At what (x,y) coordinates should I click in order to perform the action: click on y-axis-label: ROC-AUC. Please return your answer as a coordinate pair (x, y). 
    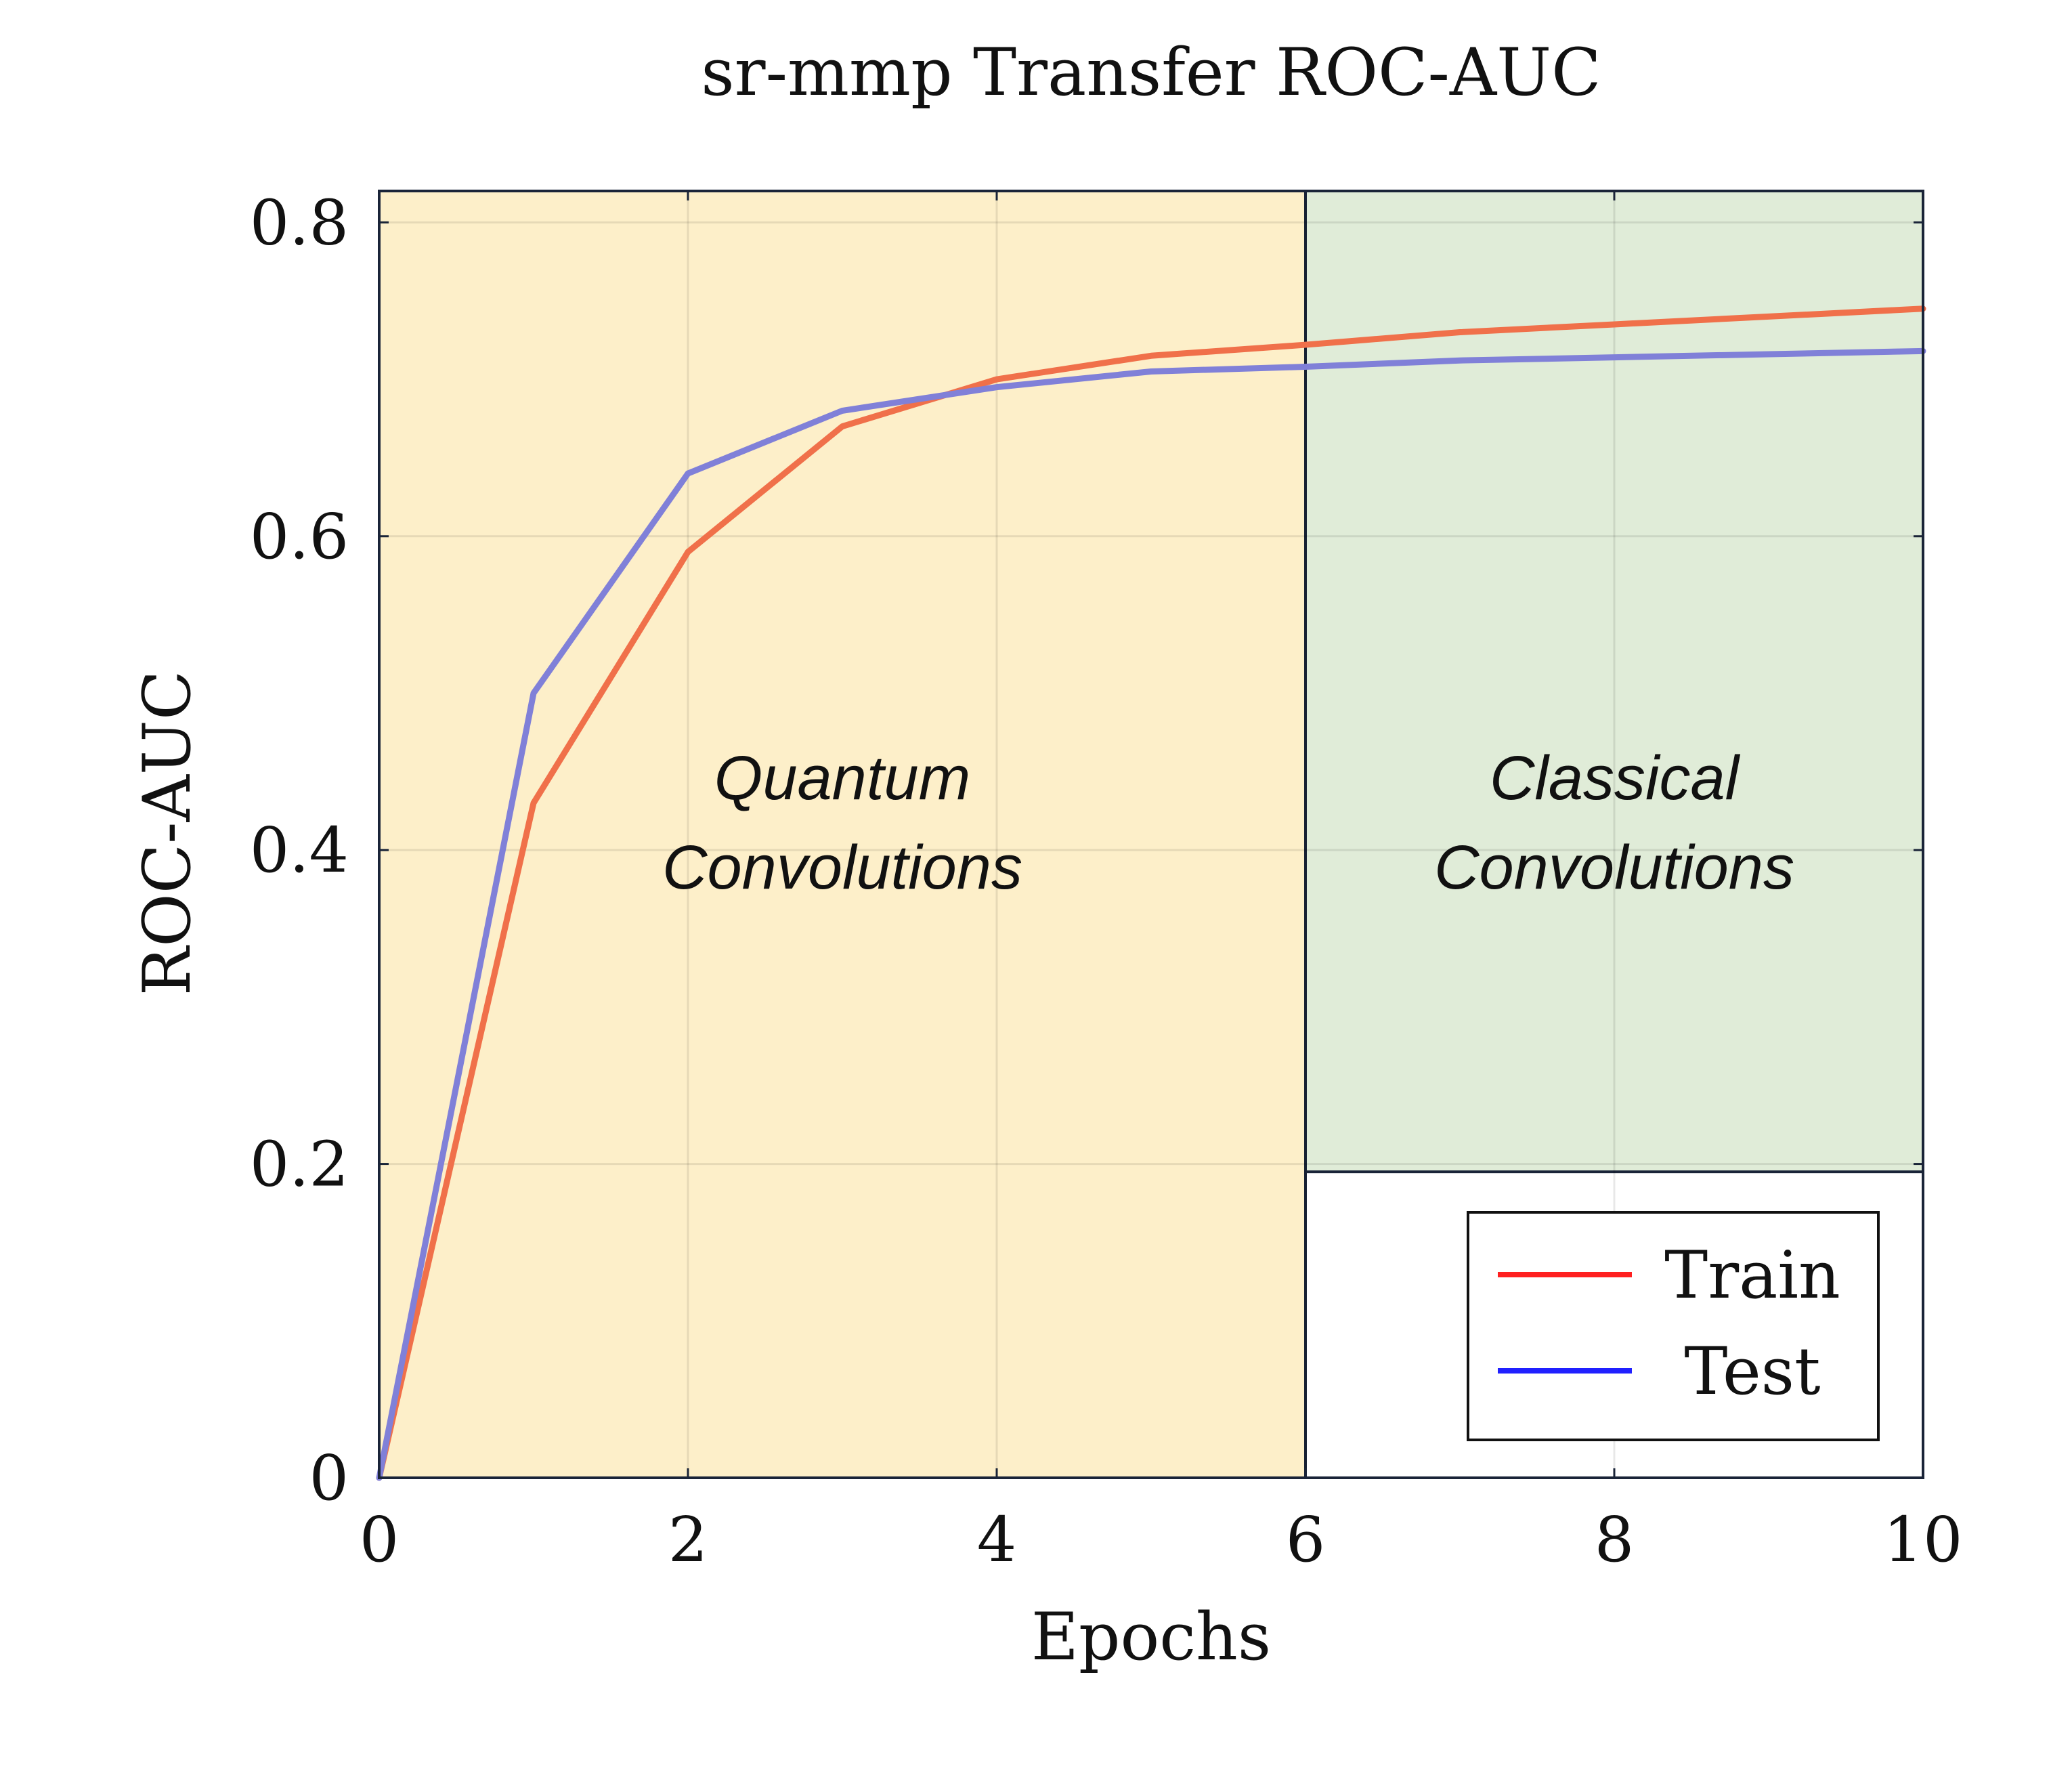
    Looking at the image, I should click on (167, 833).